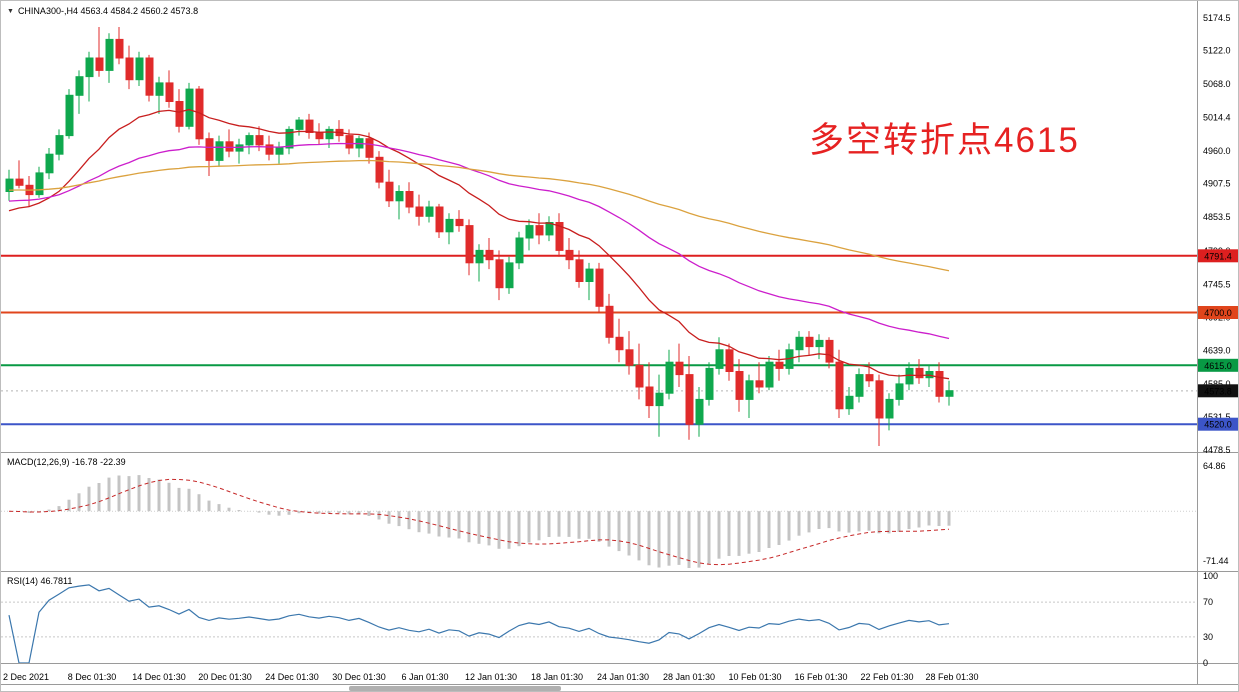  Describe the element at coordinates (1218, 425) in the screenshot. I see `svg-text: 4520.0` at that location.